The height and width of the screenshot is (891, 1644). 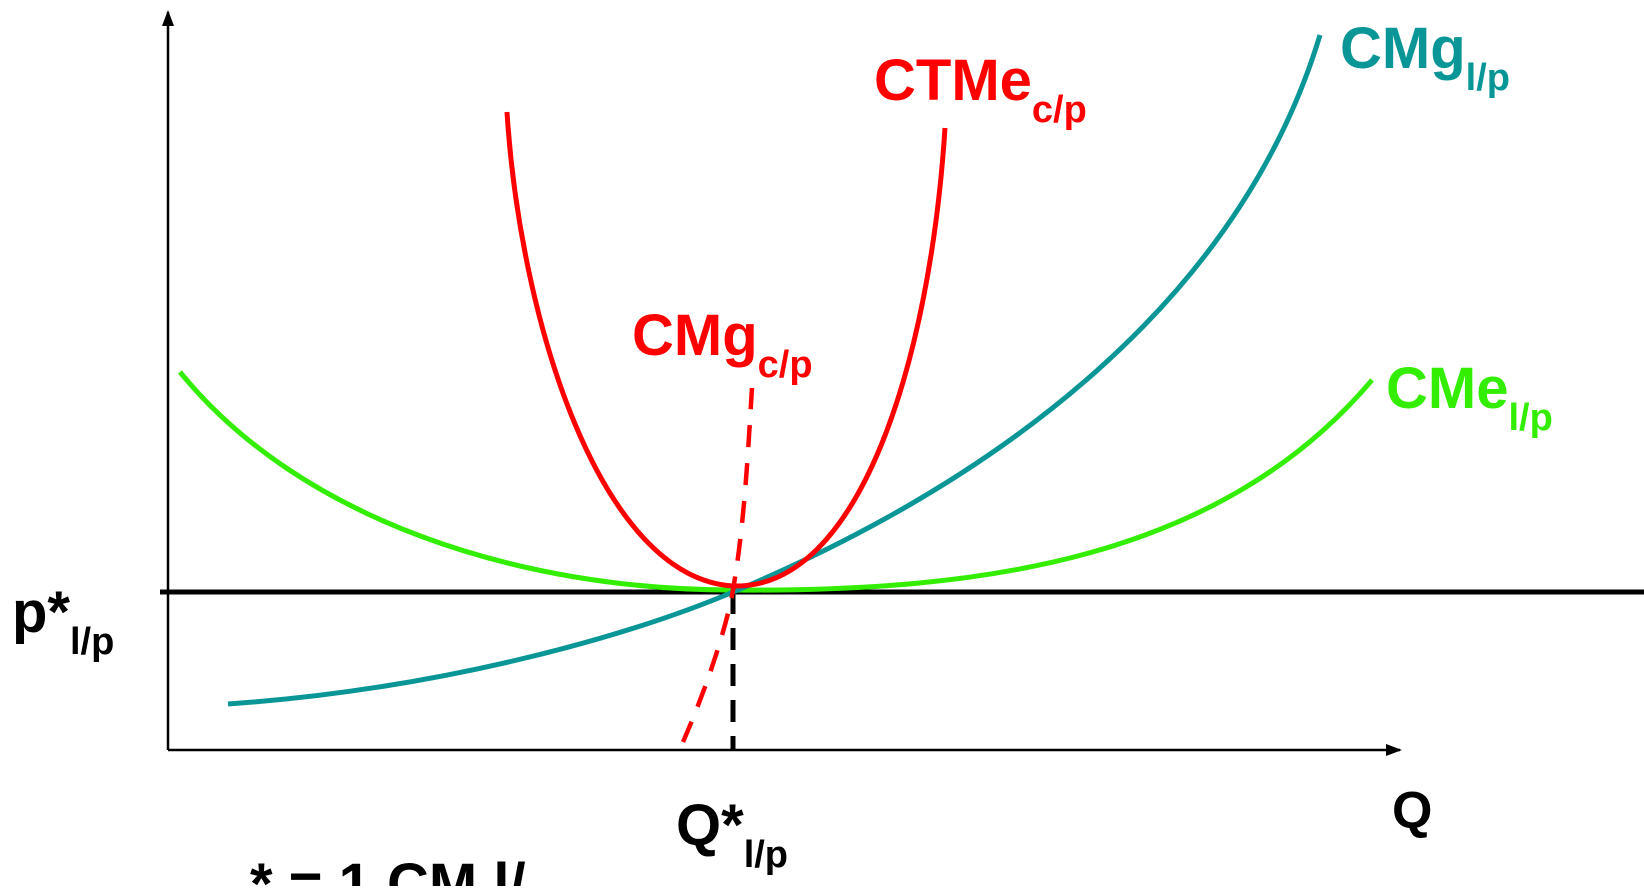 I want to click on bottom-cut-text: * = 1 CM l/, so click(x=388, y=869).